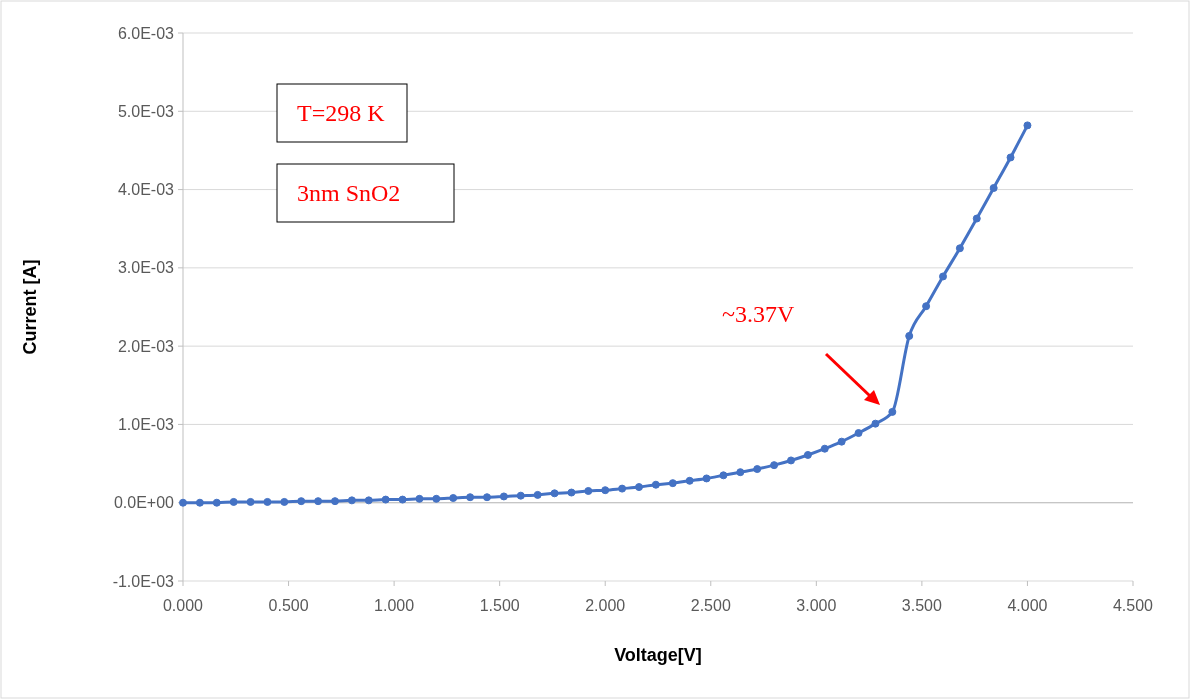  Describe the element at coordinates (146, 268) in the screenshot. I see `y-tick-label: 3.0E-03` at that location.